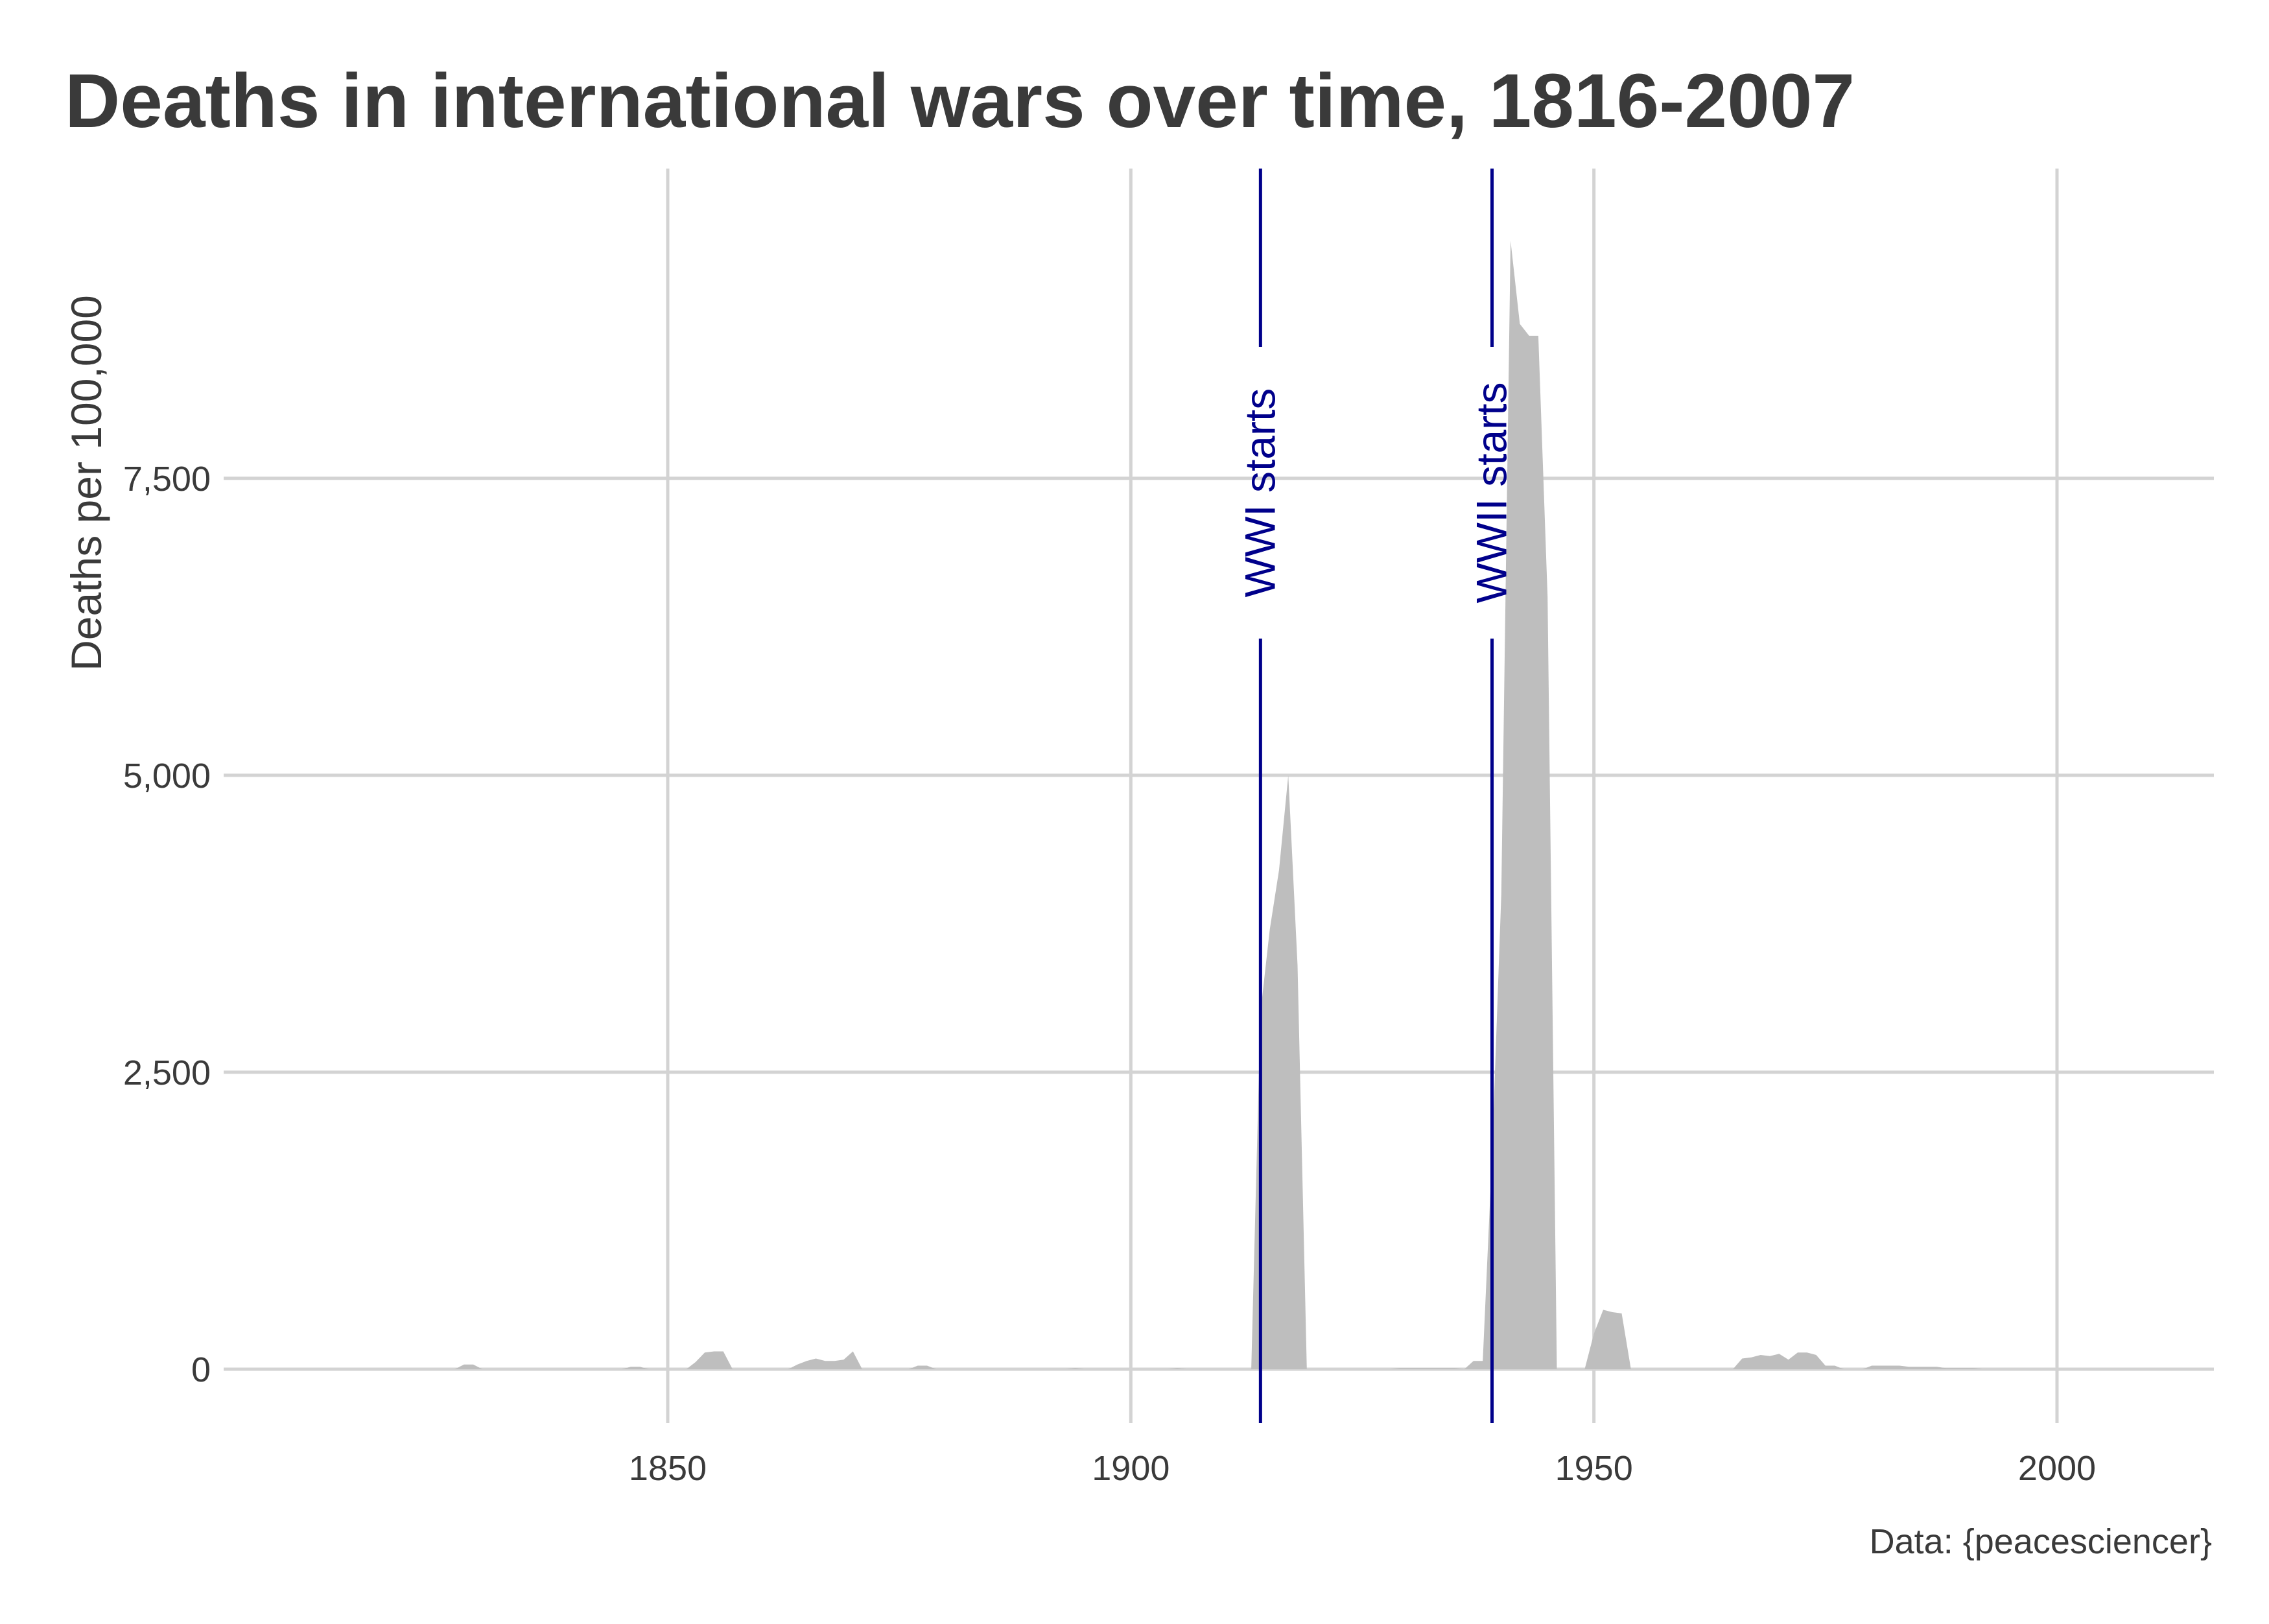 This screenshot has width=2269, height=1624. I want to click on x-tick-label: 1950, so click(1594, 1468).